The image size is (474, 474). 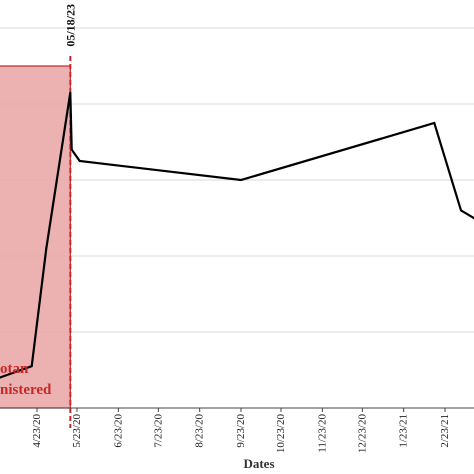 I want to click on x-tick-label: 7/23/20, so click(x=158, y=431).